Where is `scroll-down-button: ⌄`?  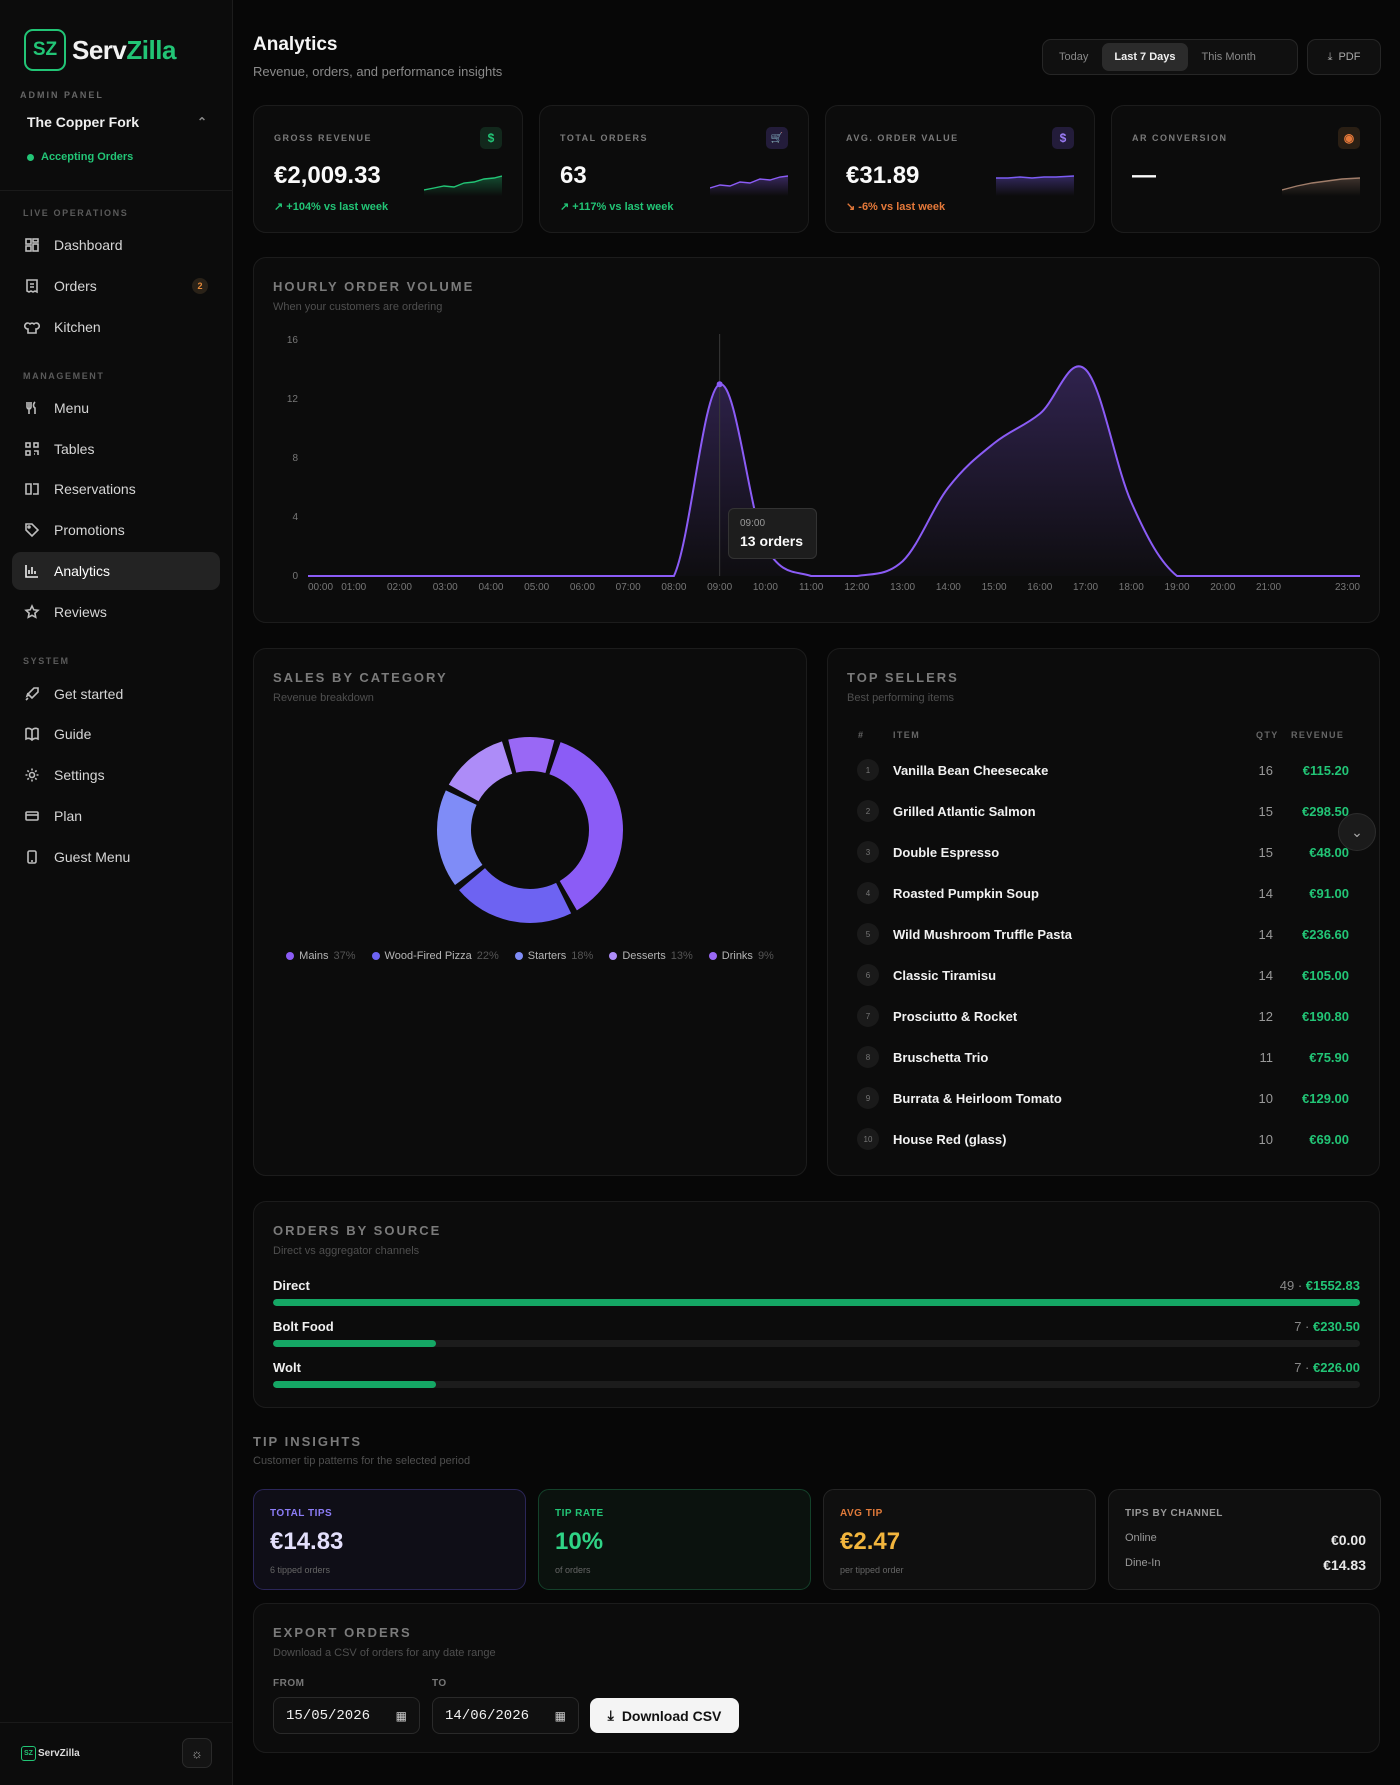 scroll-down-button: ⌄ is located at coordinates (1357, 832).